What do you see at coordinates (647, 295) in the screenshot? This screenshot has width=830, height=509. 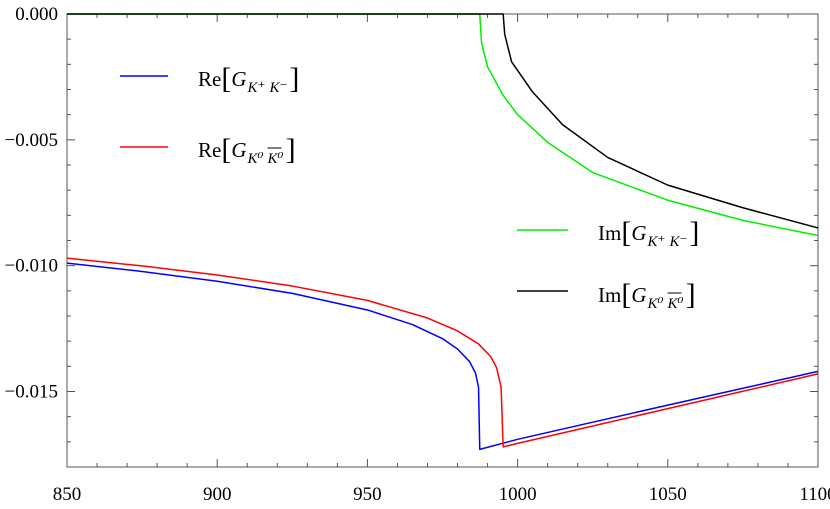 I see `legend-label-4: Im[GK⁰ K⁰]` at bounding box center [647, 295].